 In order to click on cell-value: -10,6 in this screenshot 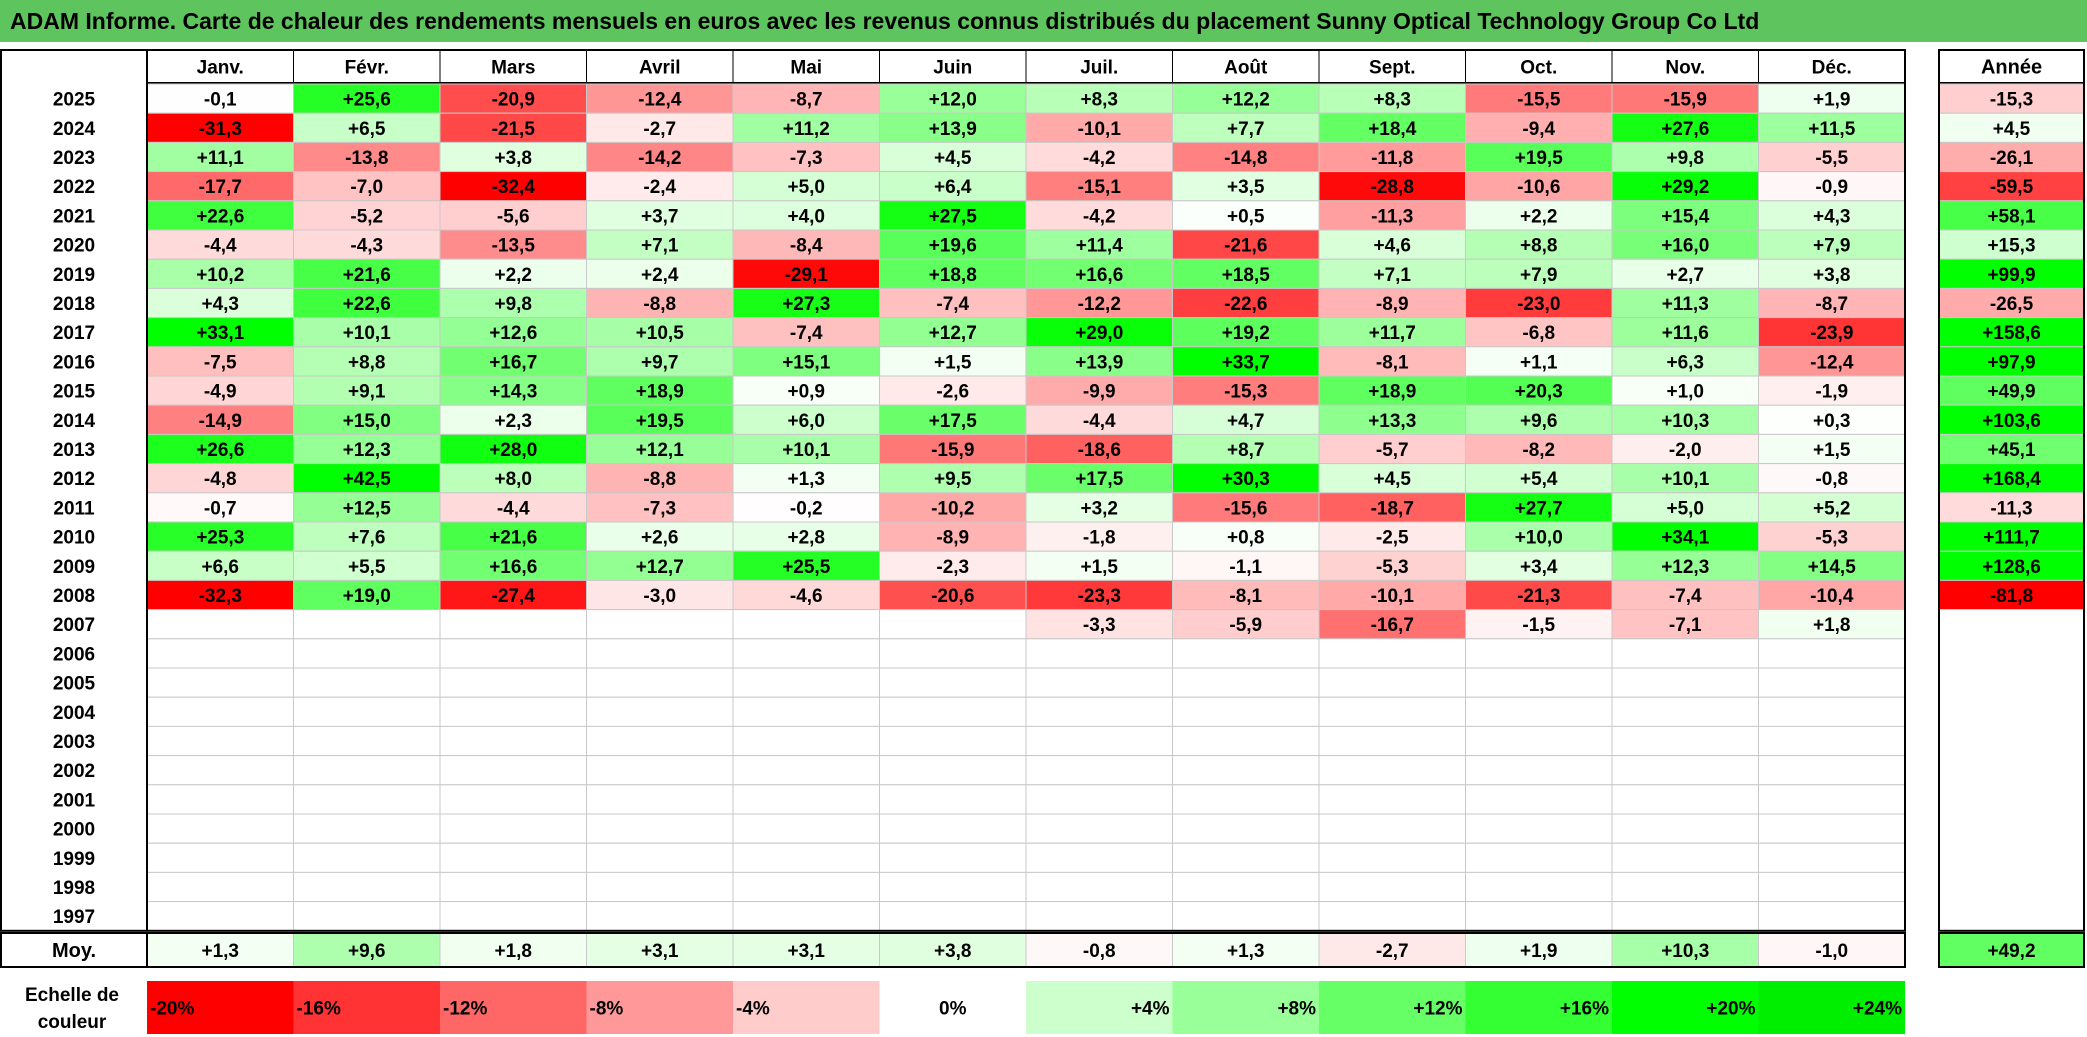, I will do `click(1538, 187)`.